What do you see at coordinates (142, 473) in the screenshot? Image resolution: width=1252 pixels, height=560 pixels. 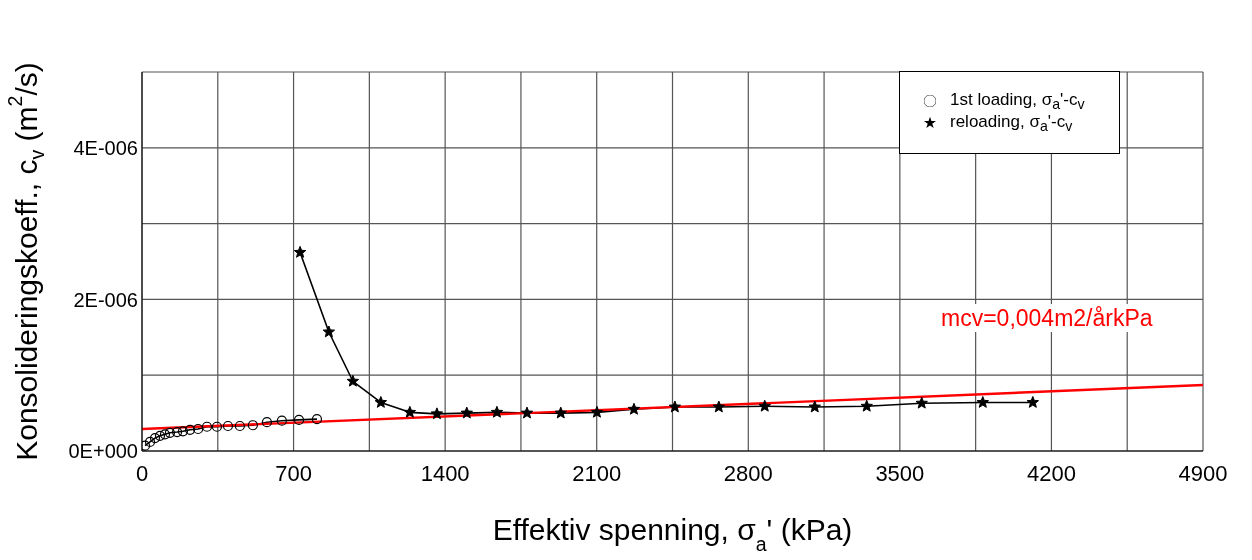 I see `x-tick-label: 0` at bounding box center [142, 473].